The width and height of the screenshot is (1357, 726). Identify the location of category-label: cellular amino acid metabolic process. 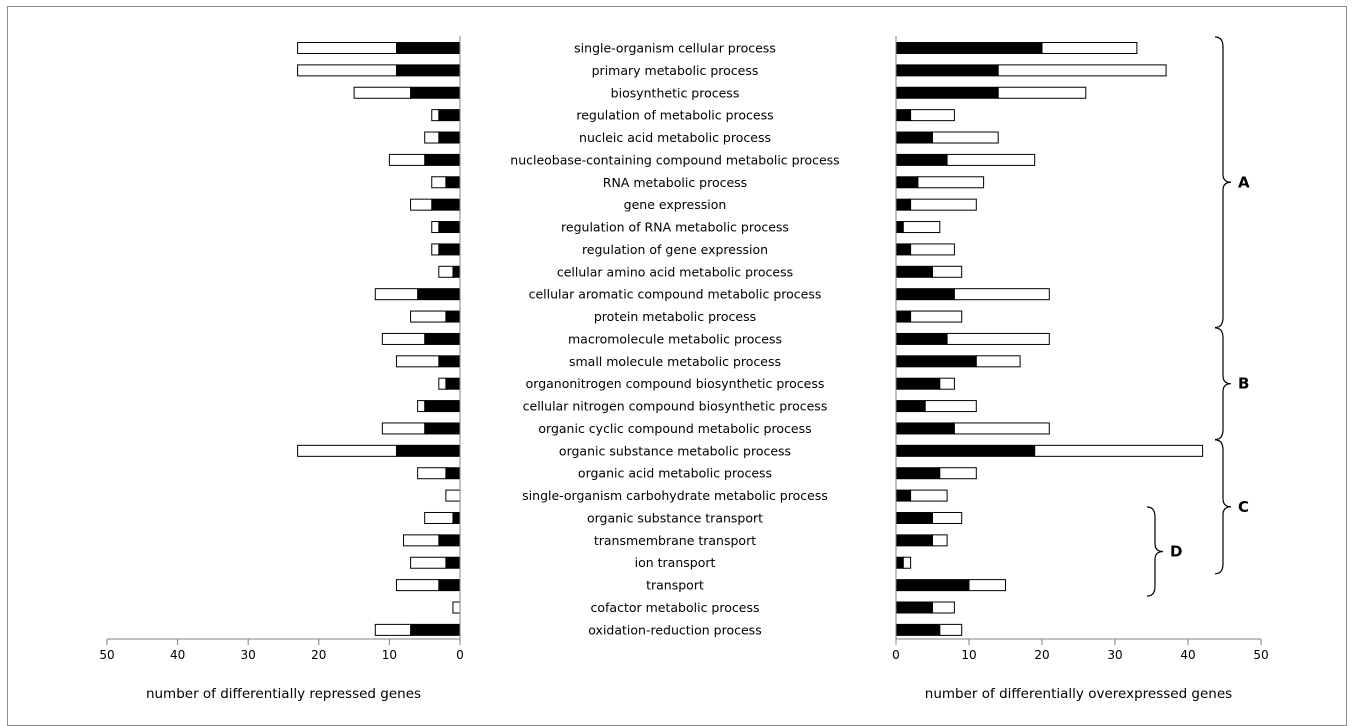
(675, 271).